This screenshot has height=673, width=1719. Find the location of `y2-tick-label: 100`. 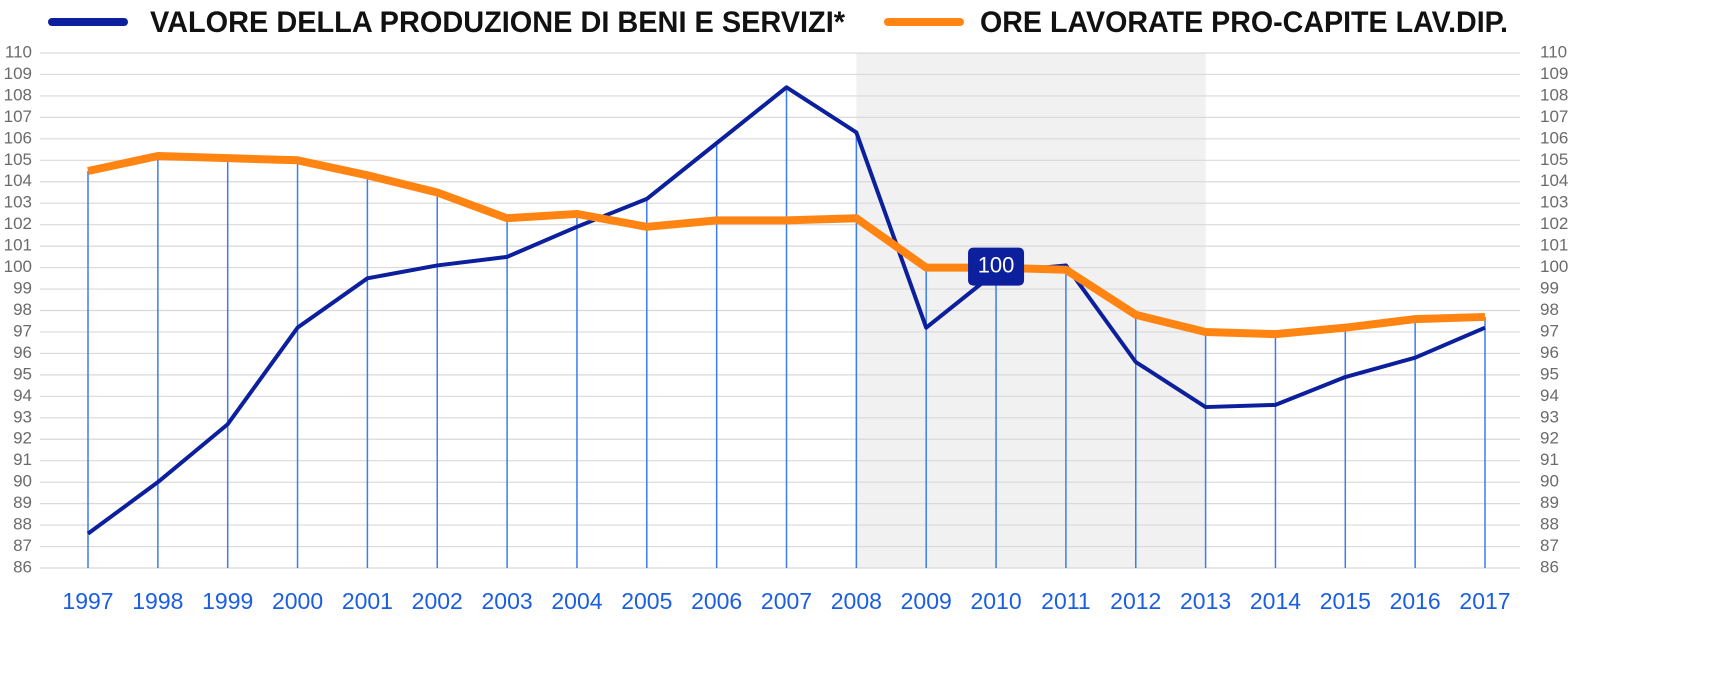

y2-tick-label: 100 is located at coordinates (1554, 266).